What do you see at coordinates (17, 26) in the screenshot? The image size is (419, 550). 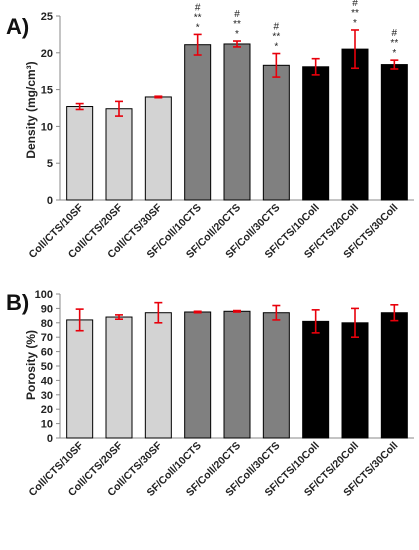 I see `panel-label-a: A)` at bounding box center [17, 26].